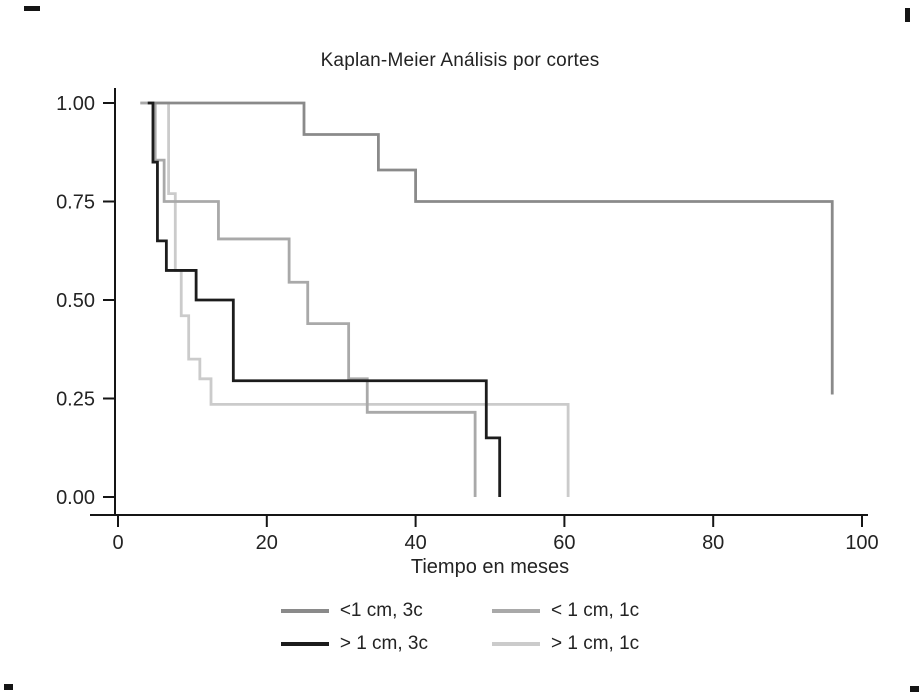 The height and width of the screenshot is (695, 920). Describe the element at coordinates (415, 543) in the screenshot. I see `x-tick-label: 40` at that location.